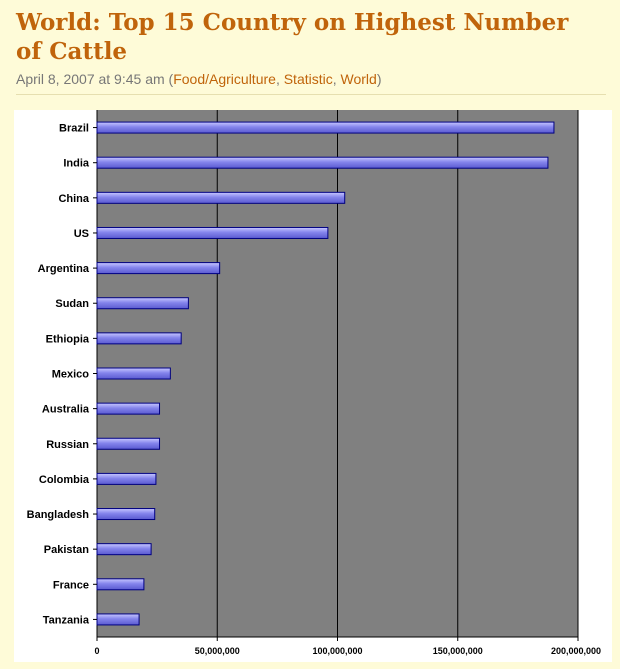 Image resolution: width=620 pixels, height=669 pixels. What do you see at coordinates (217, 651) in the screenshot?
I see `x-tick-label: 50,000,000` at bounding box center [217, 651].